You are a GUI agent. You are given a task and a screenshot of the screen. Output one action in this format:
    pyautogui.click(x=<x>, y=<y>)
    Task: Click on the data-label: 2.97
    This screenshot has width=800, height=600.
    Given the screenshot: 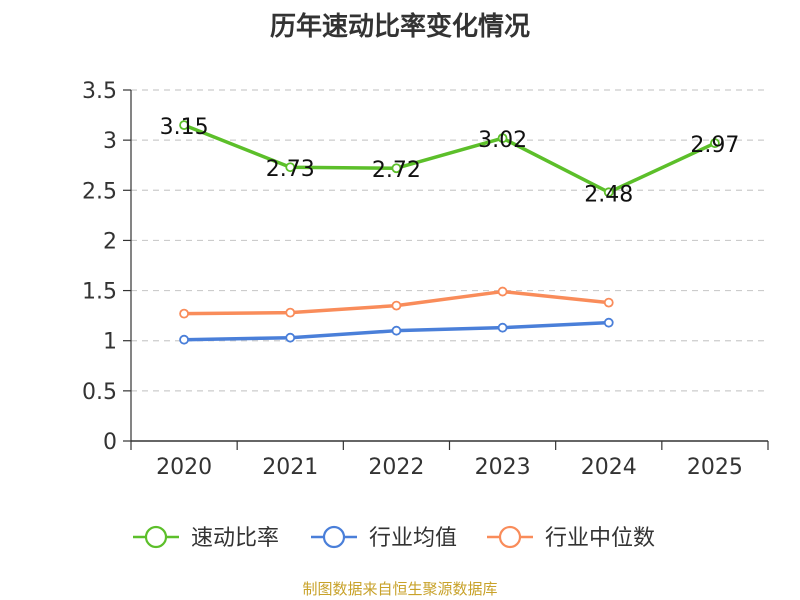 What is the action you would take?
    pyautogui.click(x=714, y=145)
    